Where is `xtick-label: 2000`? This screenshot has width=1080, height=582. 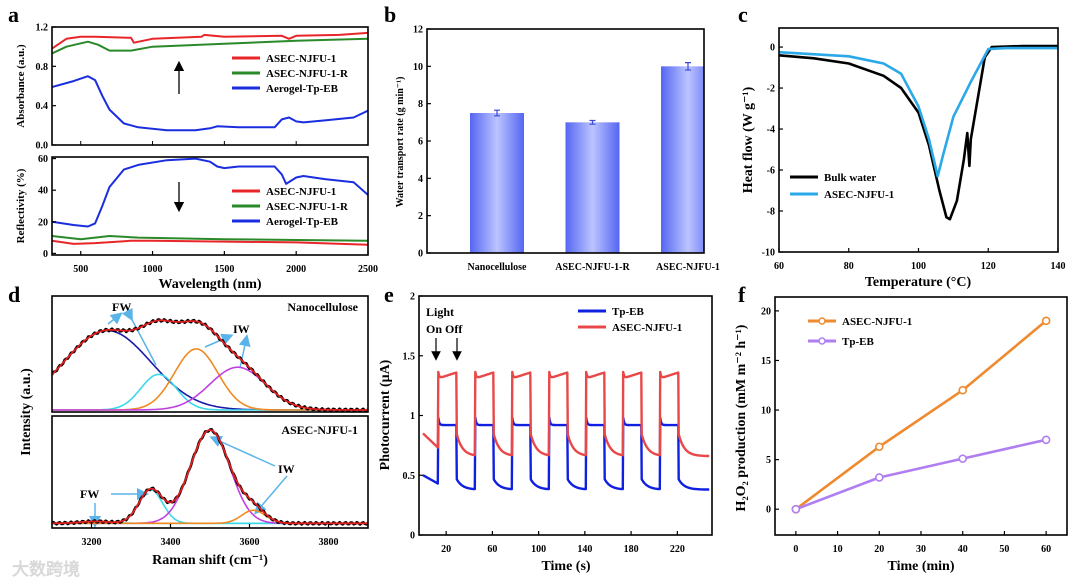
xtick-label: 2000 is located at coordinates (296, 269).